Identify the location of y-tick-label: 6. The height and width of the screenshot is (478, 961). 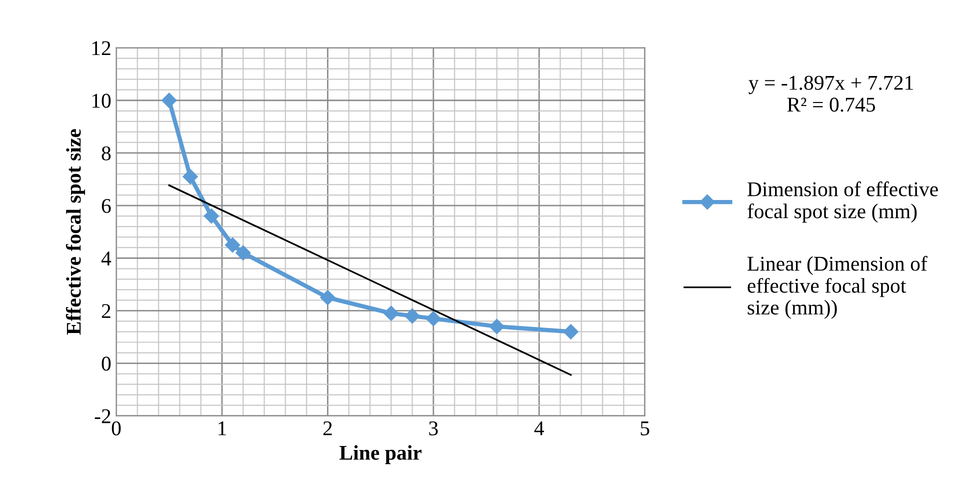
(106, 205).